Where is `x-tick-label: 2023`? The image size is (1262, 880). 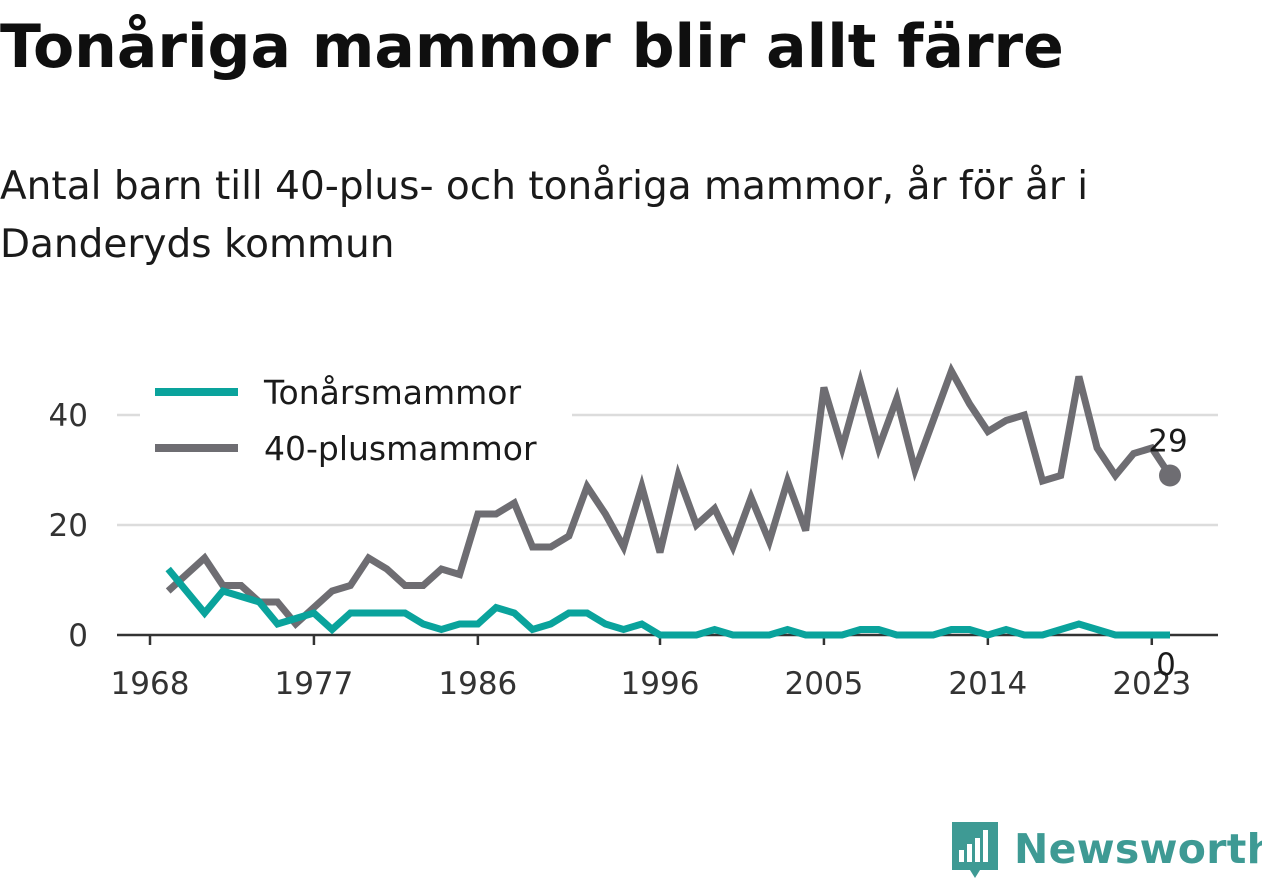 x-tick-label: 2023 is located at coordinates (1151, 684).